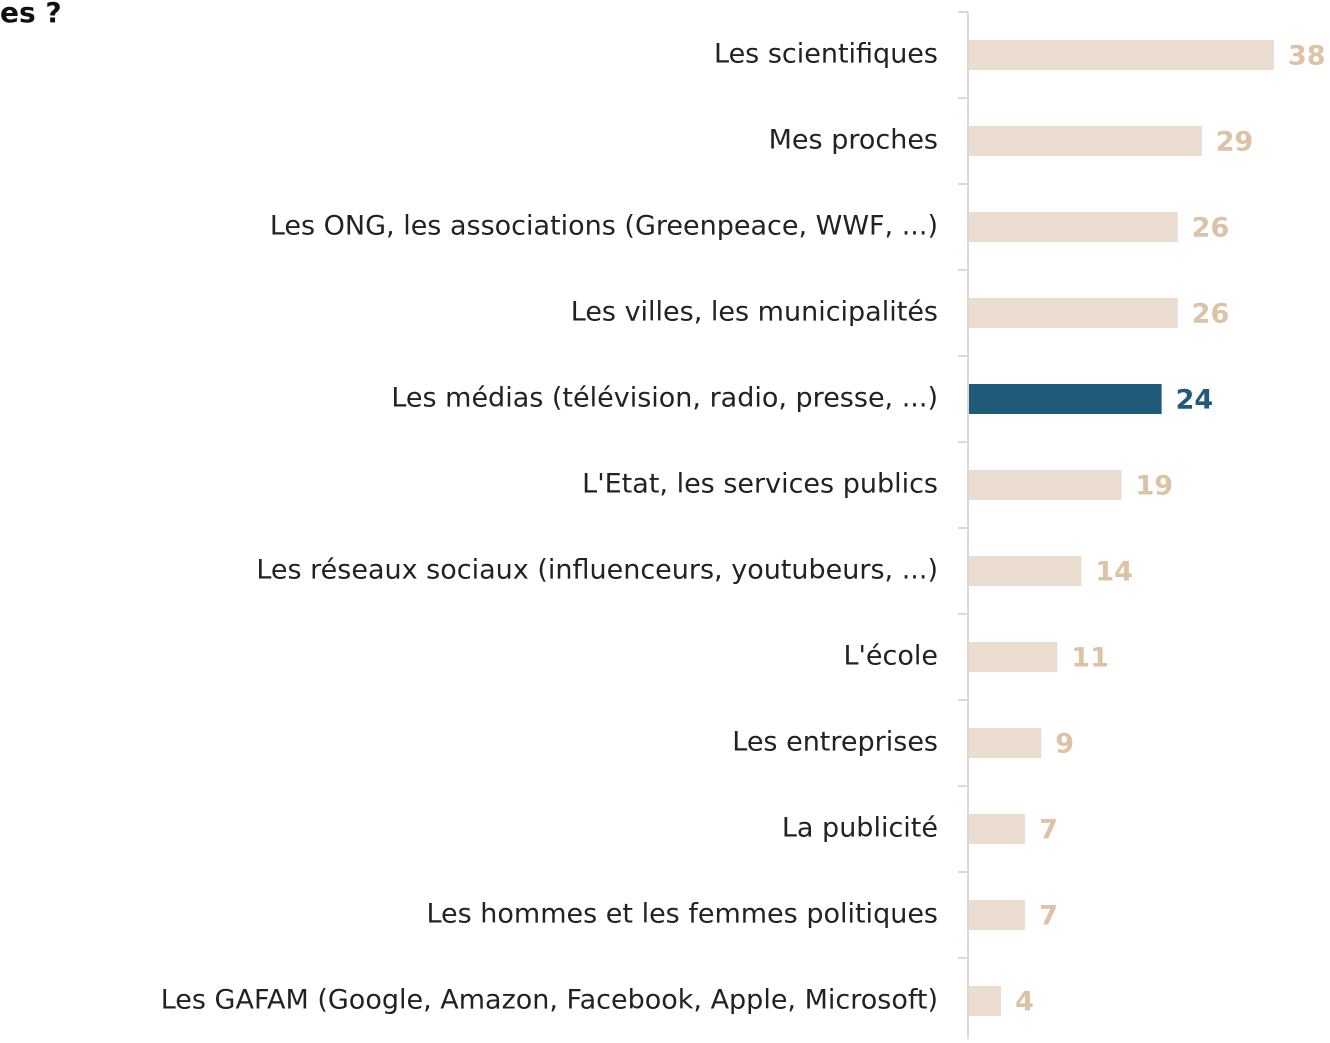  I want to click on value-label: 9, so click(1064, 744).